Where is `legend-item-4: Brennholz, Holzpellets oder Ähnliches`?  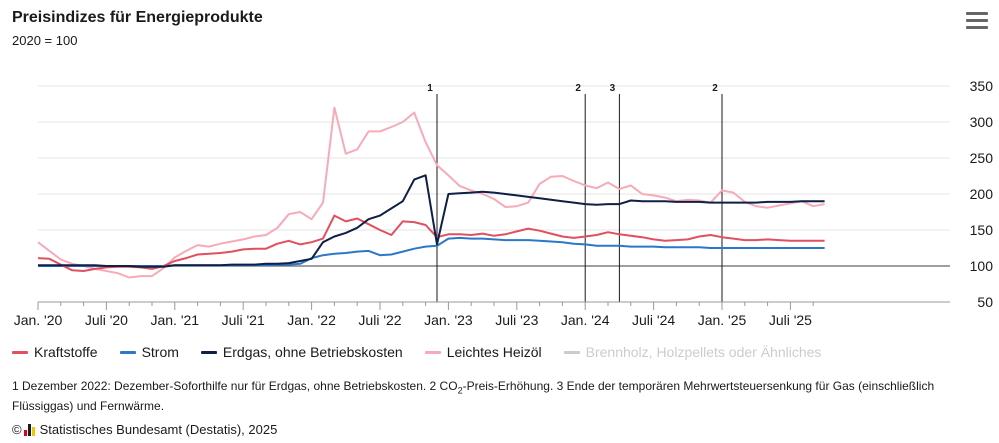 legend-item-4: Brennholz, Holzpellets oder Ähnliches is located at coordinates (692, 352).